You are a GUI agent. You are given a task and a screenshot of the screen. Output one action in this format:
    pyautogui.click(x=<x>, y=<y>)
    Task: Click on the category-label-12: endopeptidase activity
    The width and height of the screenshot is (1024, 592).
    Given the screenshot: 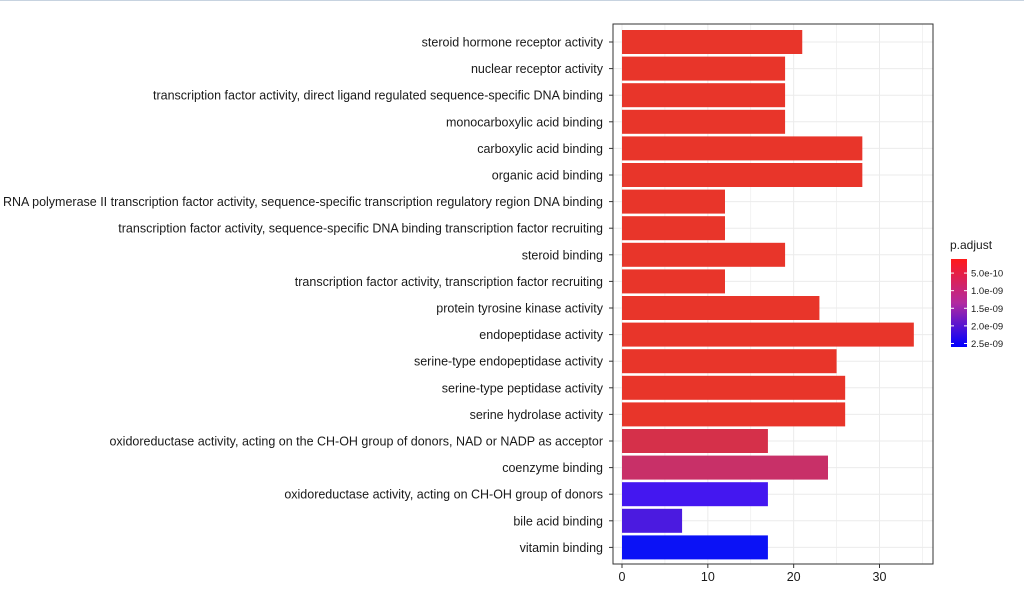 What is the action you would take?
    pyautogui.click(x=541, y=335)
    